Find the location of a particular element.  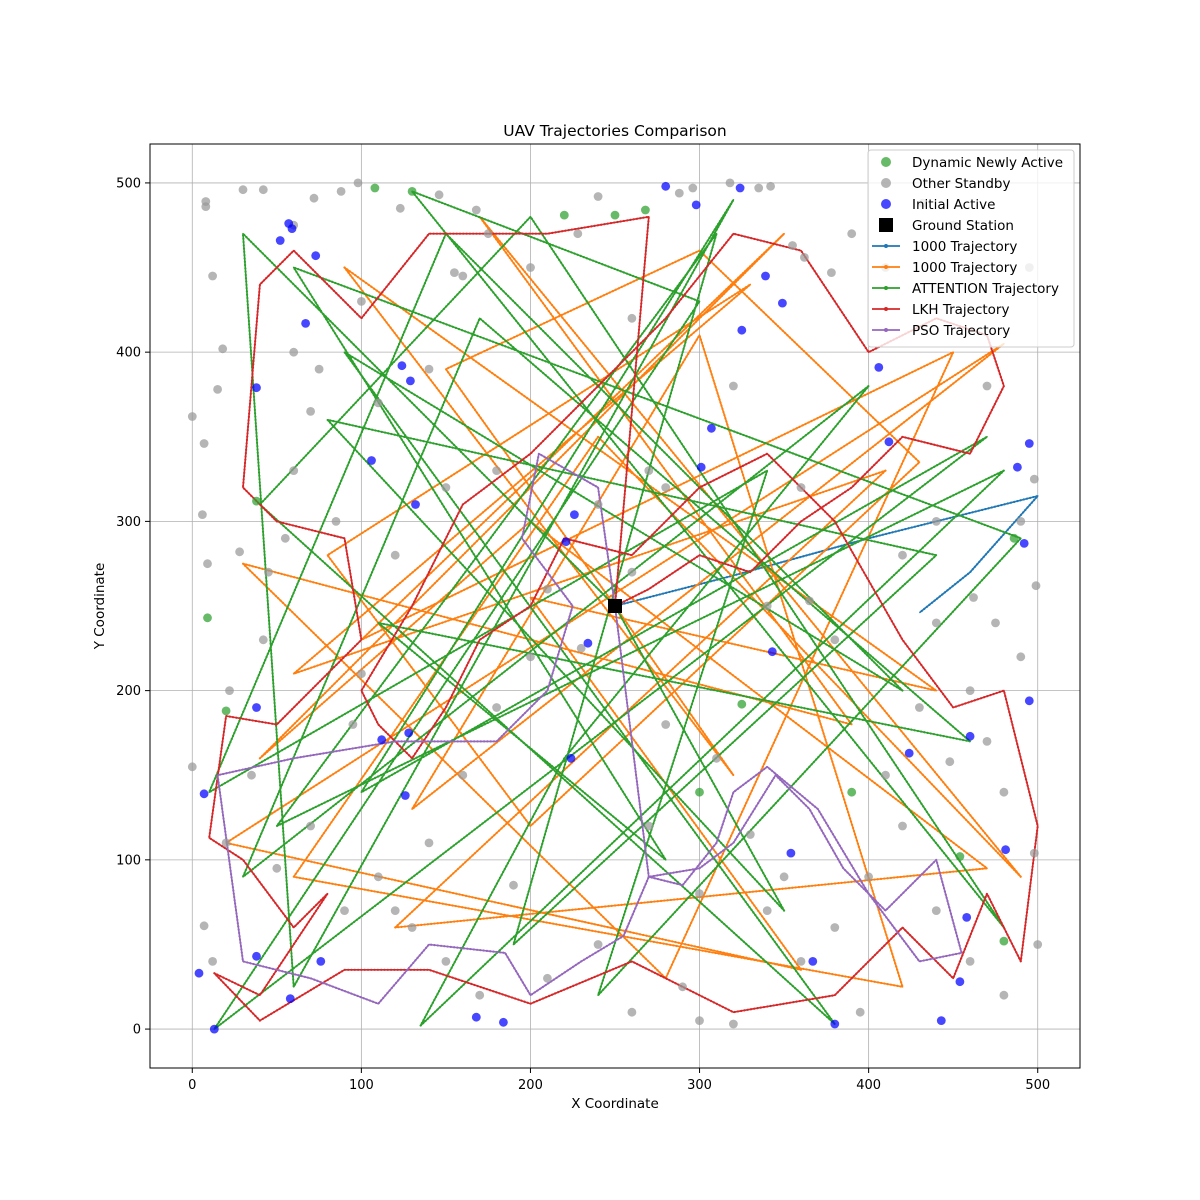

y-tick-label: 500 is located at coordinates (128, 183).